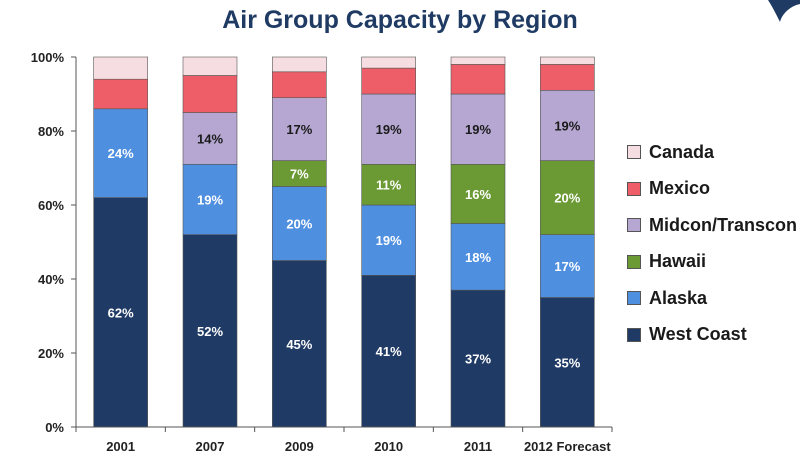  I want to click on legend-item: Canada, so click(712, 152).